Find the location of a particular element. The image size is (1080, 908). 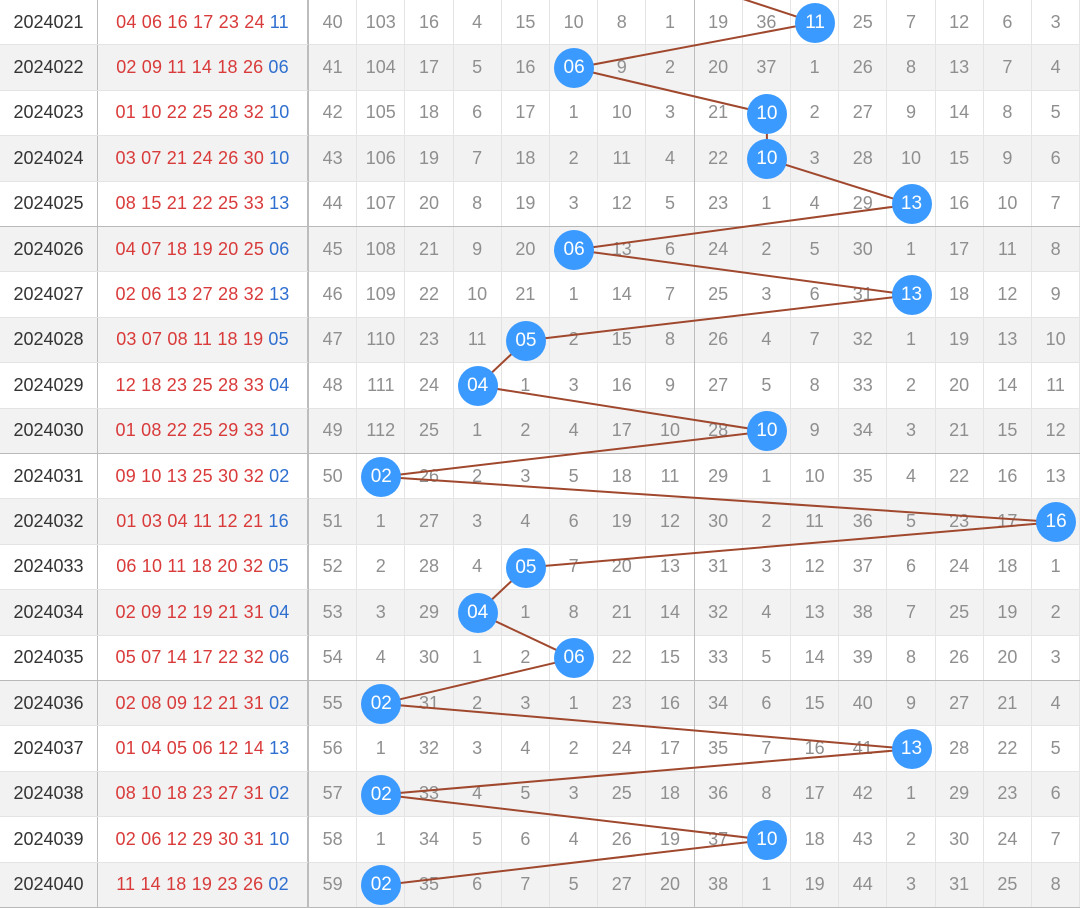

miss-count: 23 is located at coordinates (429, 340).